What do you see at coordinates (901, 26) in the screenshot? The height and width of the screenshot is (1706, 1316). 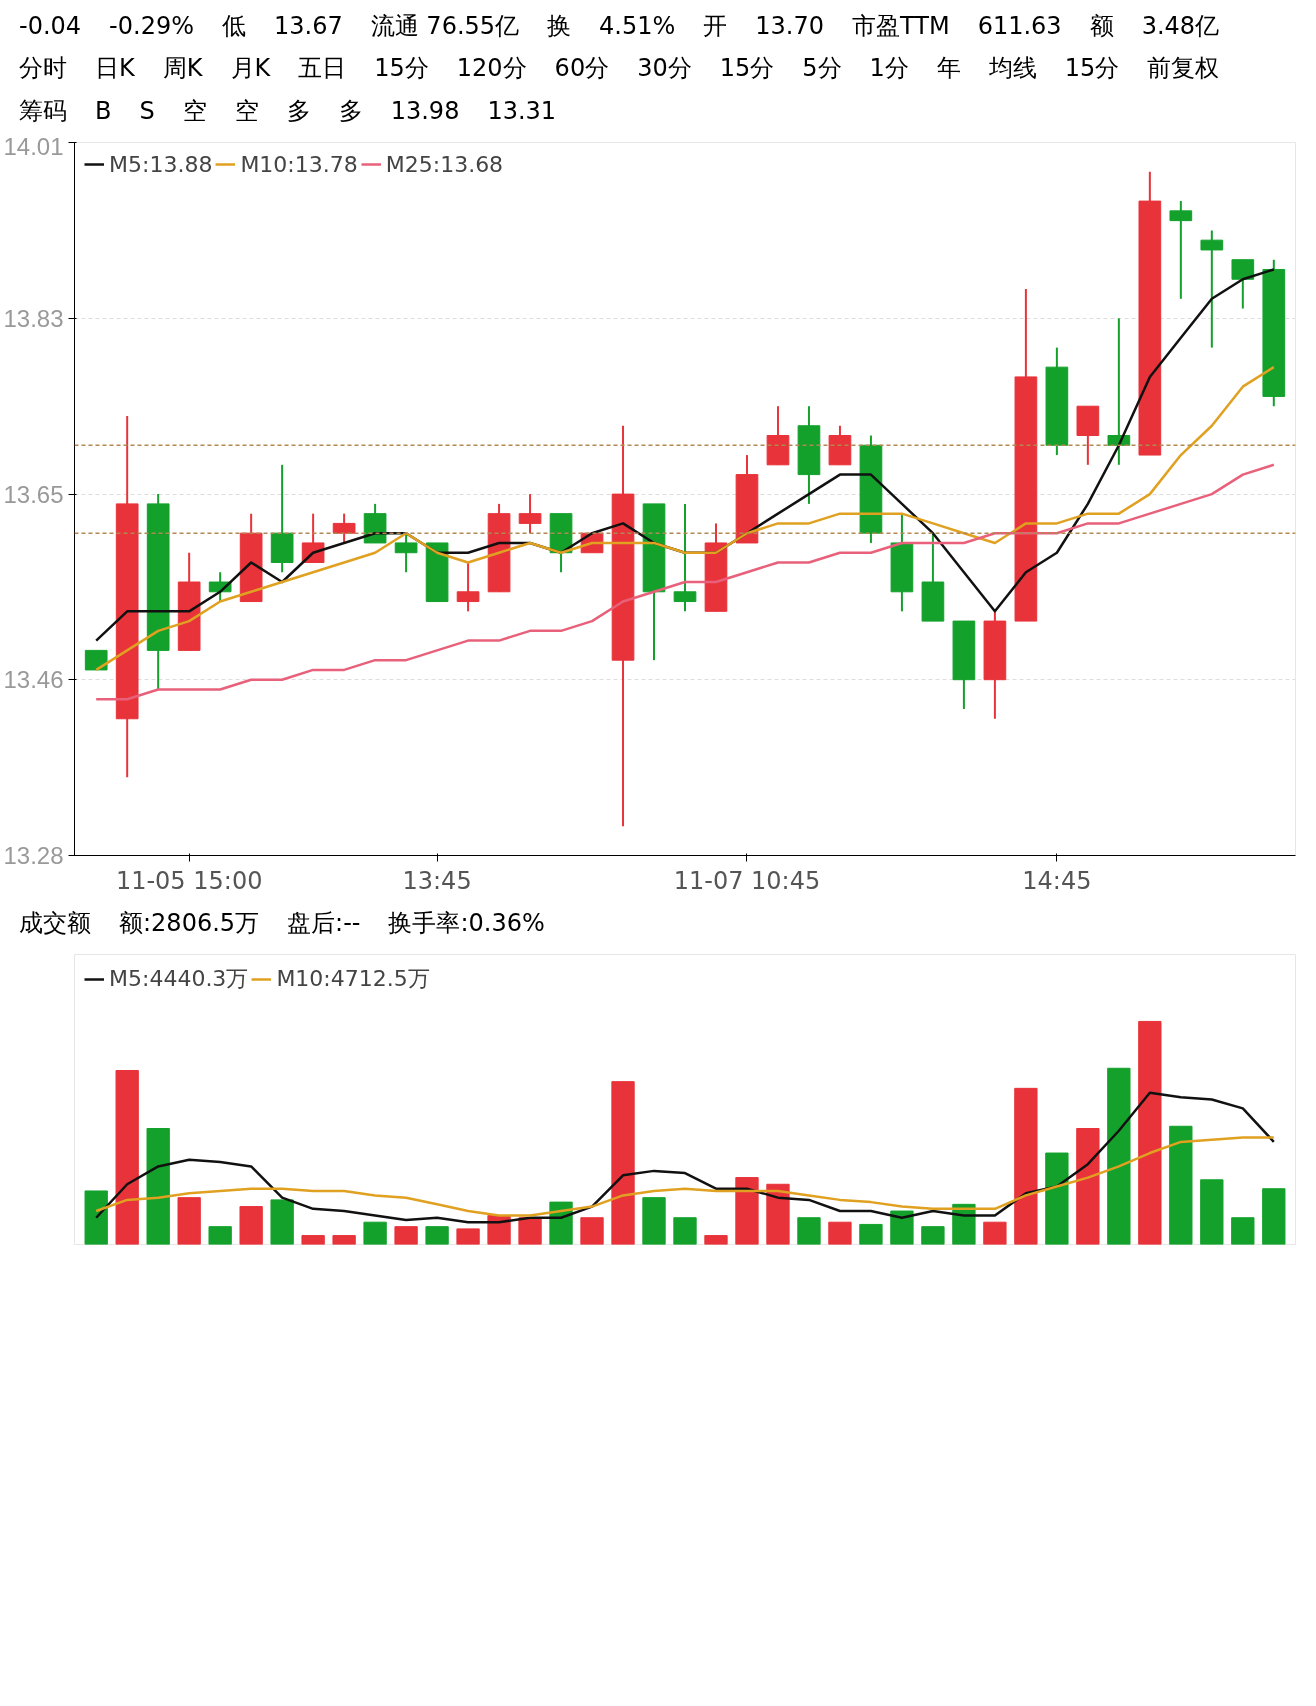 I see `text: 市盈TTM` at bounding box center [901, 26].